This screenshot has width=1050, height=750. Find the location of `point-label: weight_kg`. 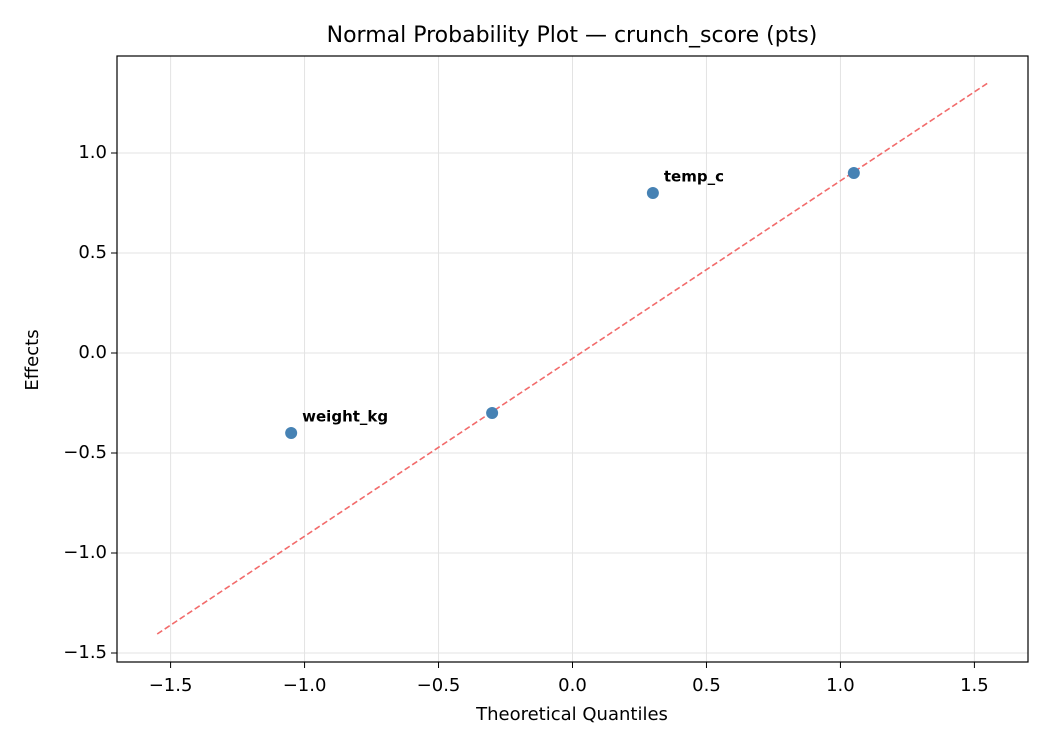

point-label: weight_kg is located at coordinates (345, 417).